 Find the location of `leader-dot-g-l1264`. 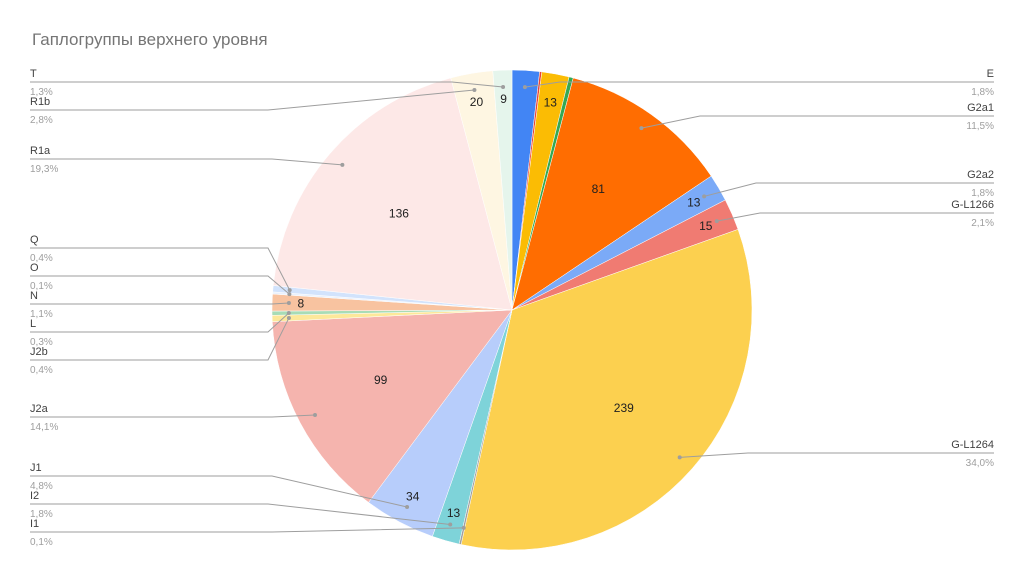

leader-dot-g-l1264 is located at coordinates (679, 457).